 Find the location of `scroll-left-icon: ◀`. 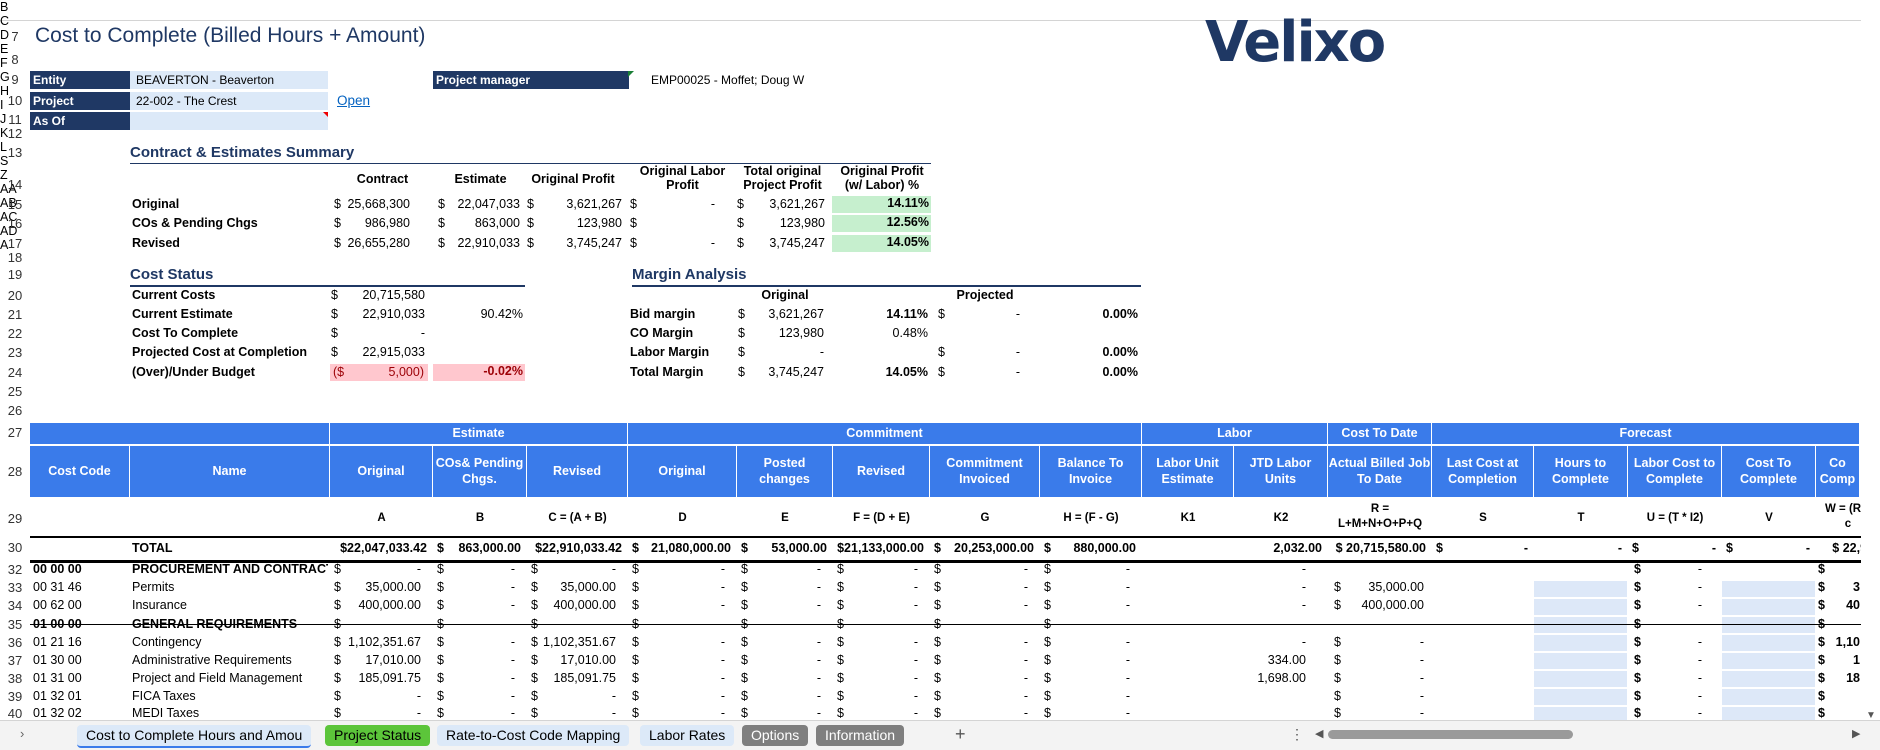

scroll-left-icon: ◀ is located at coordinates (1319, 734).